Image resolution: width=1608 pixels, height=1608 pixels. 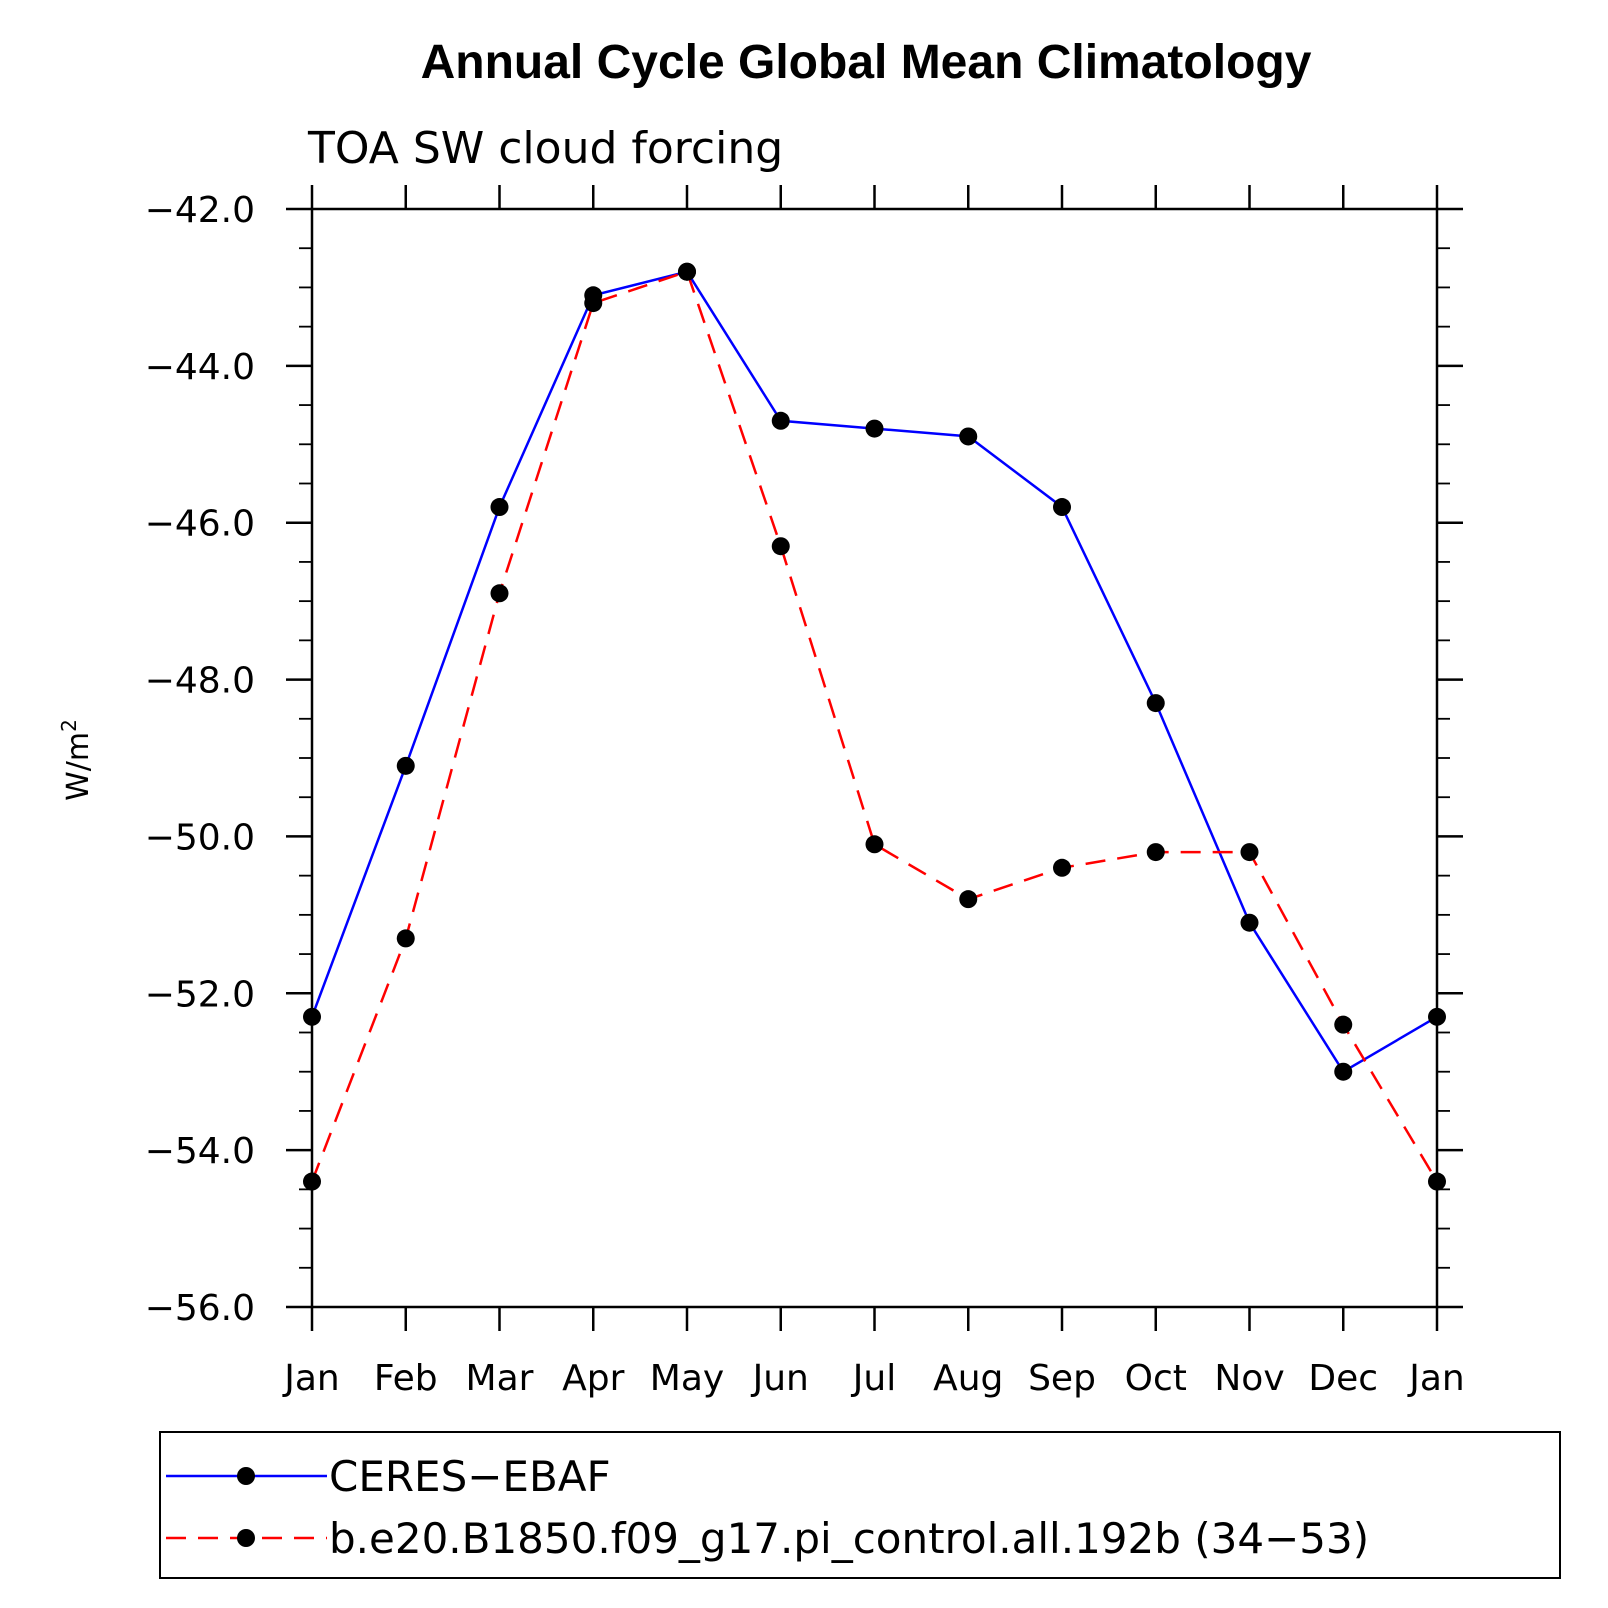 What do you see at coordinates (200, 837) in the screenshot?
I see `y-tick-label: −50.0` at bounding box center [200, 837].